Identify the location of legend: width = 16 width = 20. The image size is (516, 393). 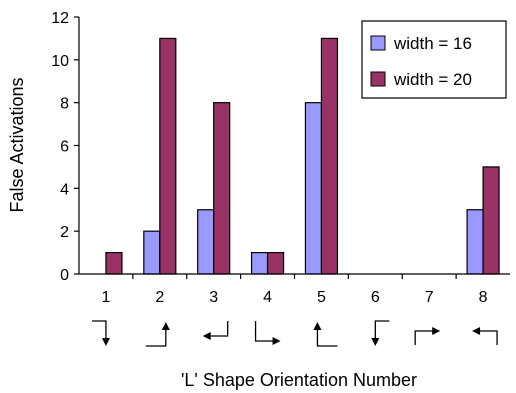
(434, 59).